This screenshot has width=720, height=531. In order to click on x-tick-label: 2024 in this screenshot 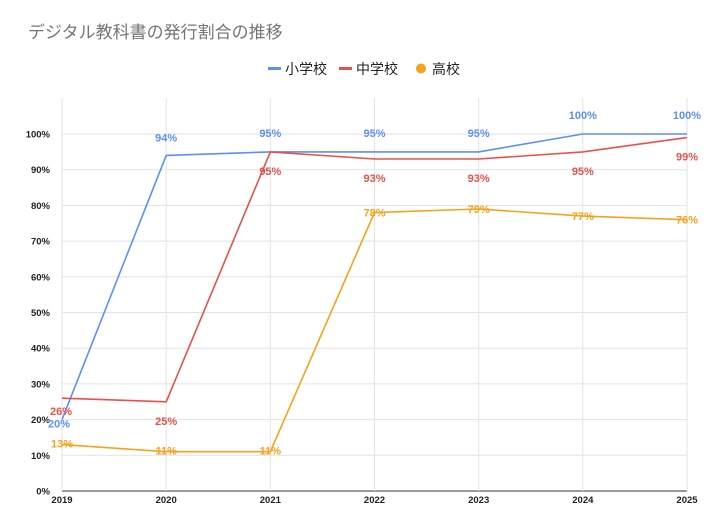, I will do `click(583, 500)`.